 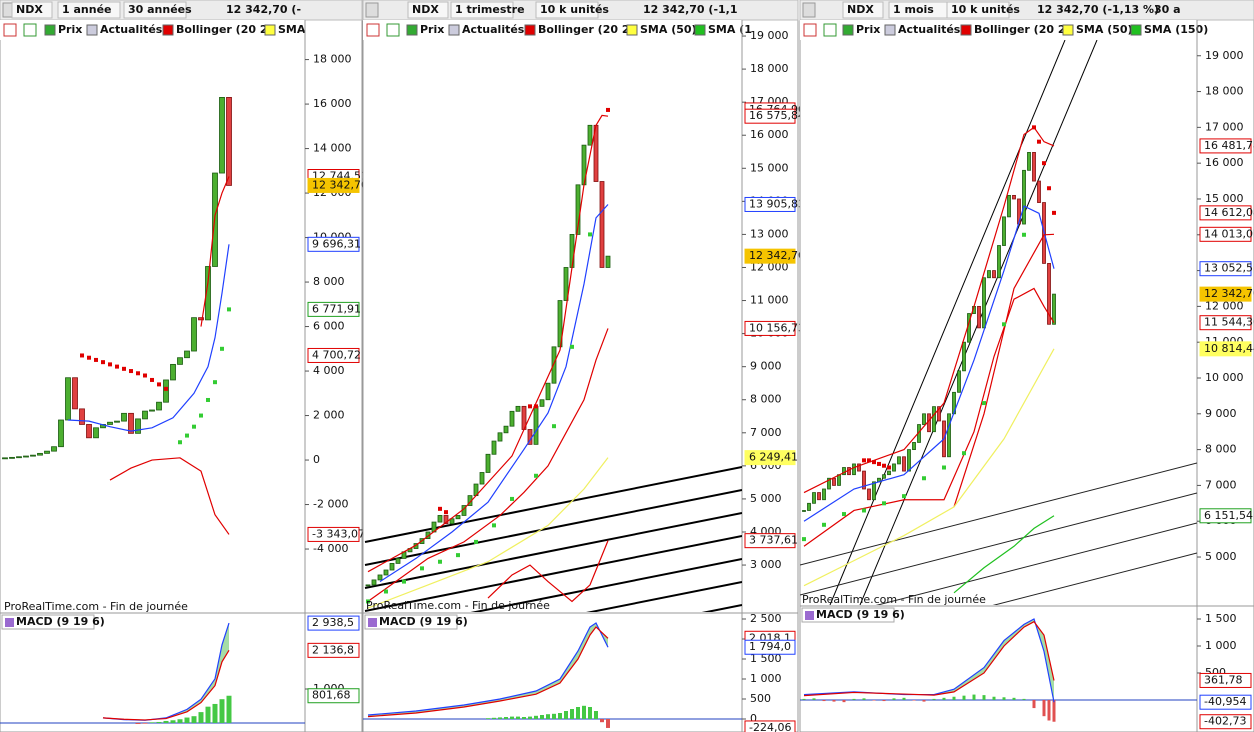 What do you see at coordinates (458, 605) in the screenshot?
I see `watermark: ProRealTime.com - Fin de journée` at bounding box center [458, 605].